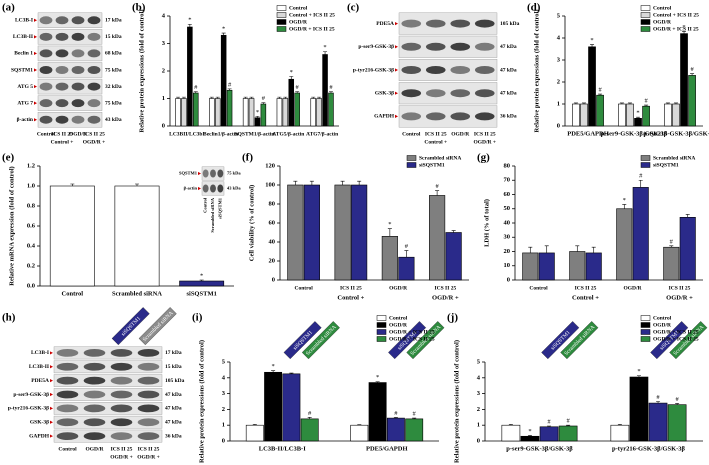  Describe the element at coordinates (113, 54) in the screenshot. I see `kda-label: 68 kDa` at that location.